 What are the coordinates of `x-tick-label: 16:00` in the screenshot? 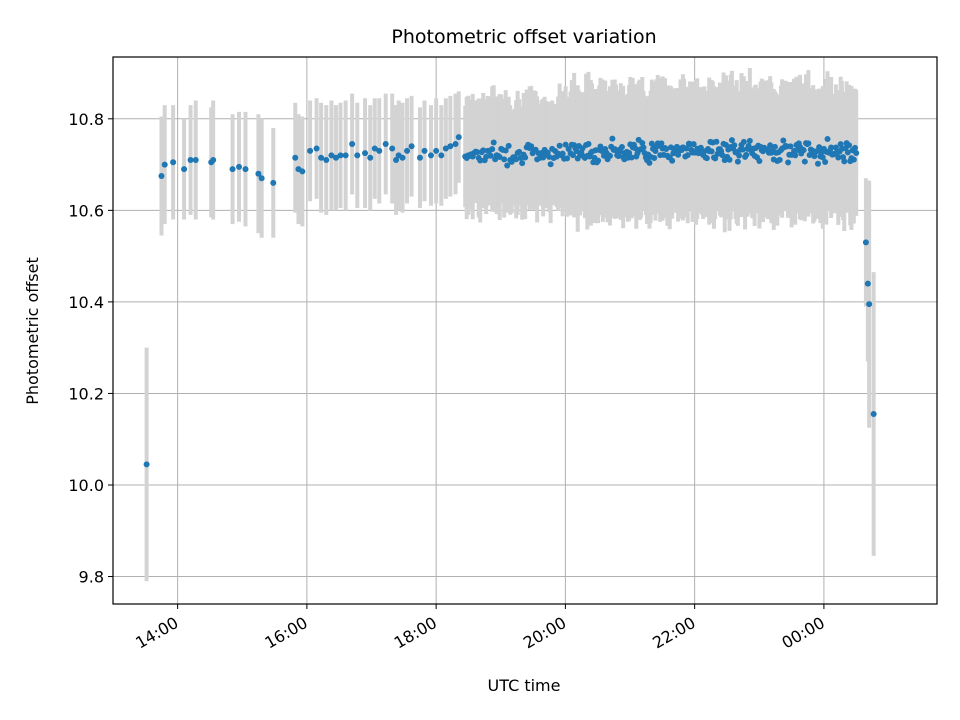 It's located at (285, 633).